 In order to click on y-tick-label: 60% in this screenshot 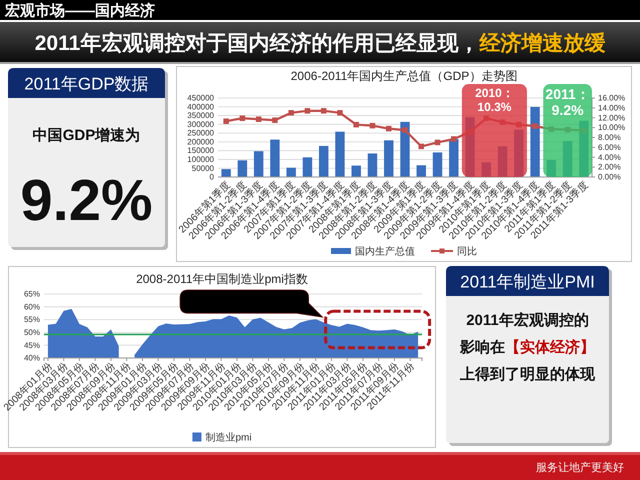, I will do `click(32, 307)`.